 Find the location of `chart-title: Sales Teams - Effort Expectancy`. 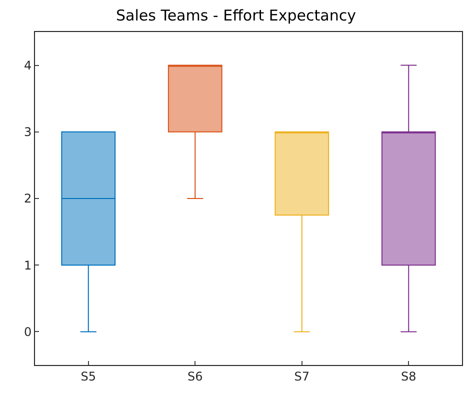

chart-title: Sales Teams - Effort Expectancy is located at coordinates (236, 15).